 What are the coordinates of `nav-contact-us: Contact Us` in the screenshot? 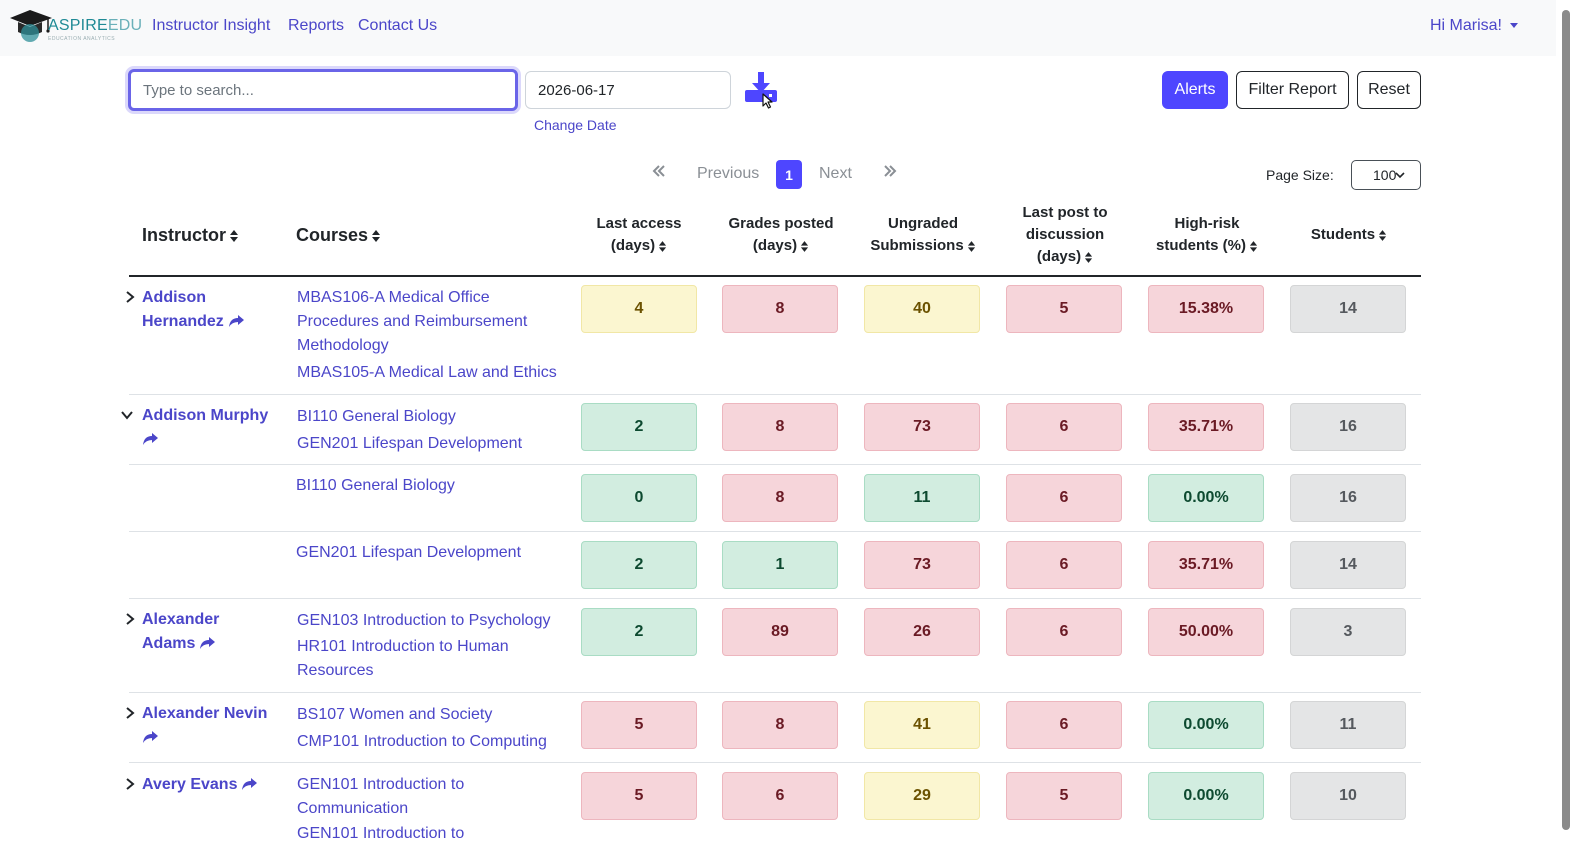 It's located at (398, 25).